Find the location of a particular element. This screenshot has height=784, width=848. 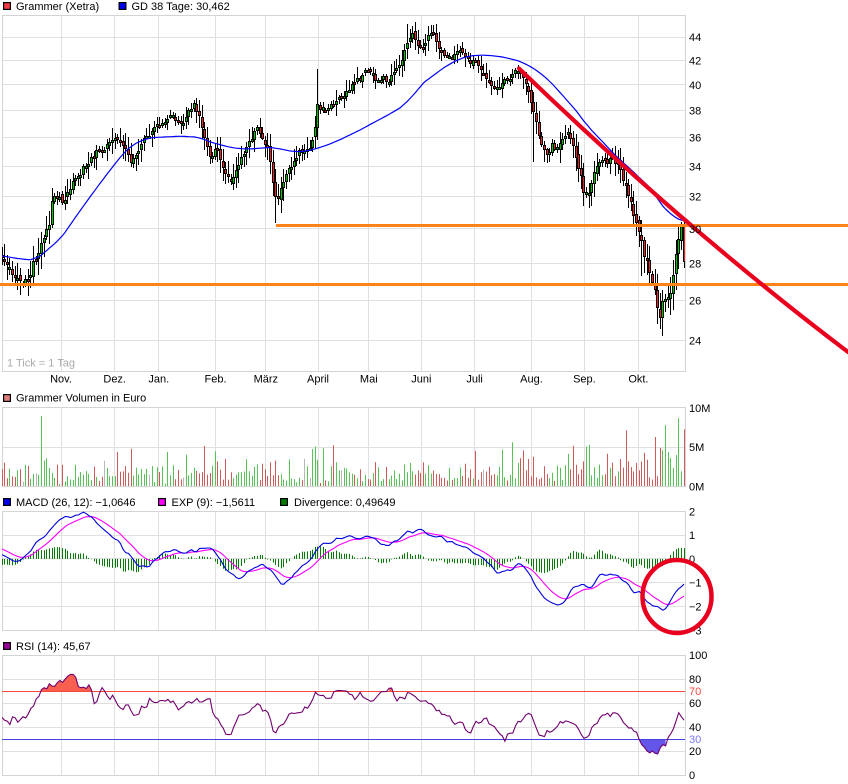

svg-text: Nov. is located at coordinates (61, 379).